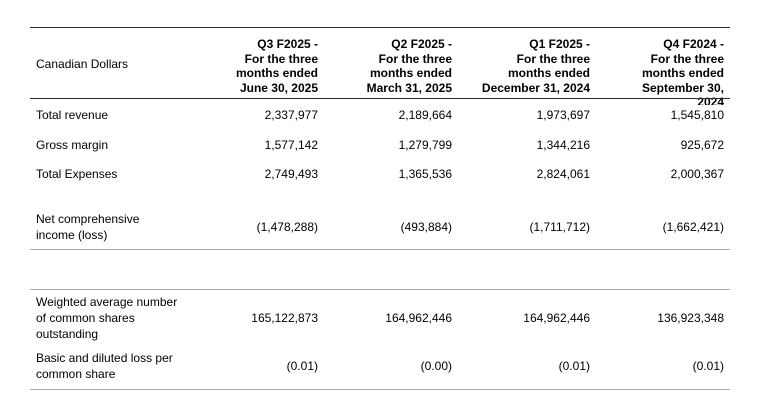 The image size is (769, 406). What do you see at coordinates (380, 269) in the screenshot?
I see `section-spacer` at bounding box center [380, 269].